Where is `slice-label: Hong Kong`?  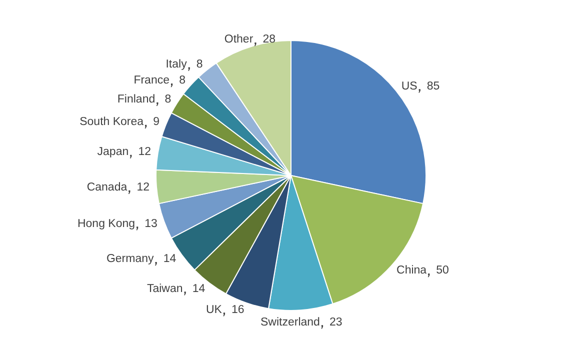
slice-label: Hong Kong is located at coordinates (106, 224).